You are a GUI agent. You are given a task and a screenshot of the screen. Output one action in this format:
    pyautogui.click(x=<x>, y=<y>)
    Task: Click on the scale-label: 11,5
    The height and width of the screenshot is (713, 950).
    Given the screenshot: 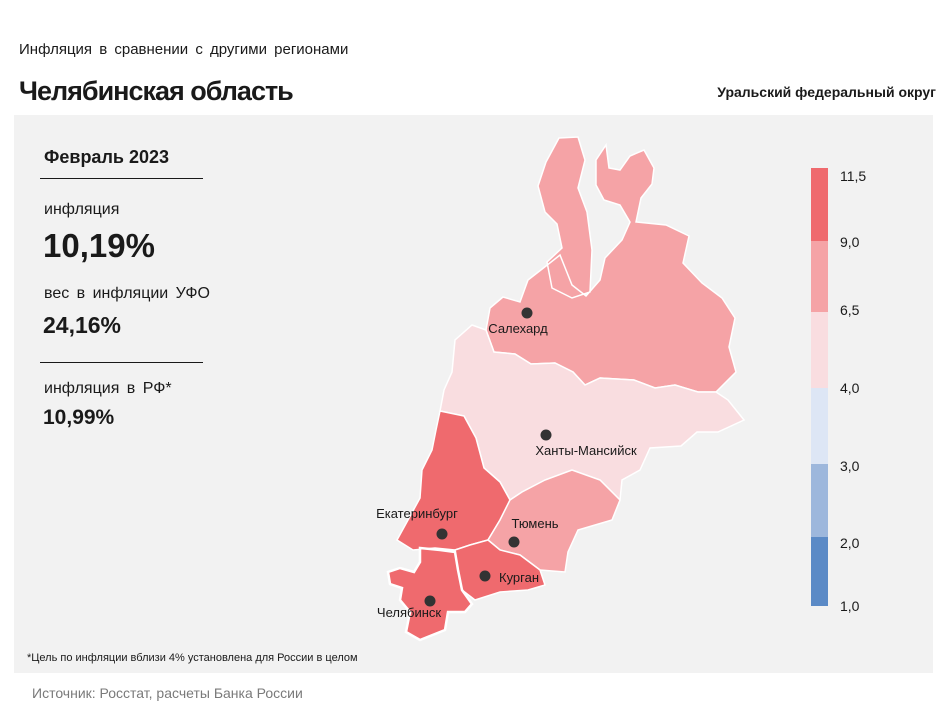 What is the action you would take?
    pyautogui.click(x=853, y=176)
    